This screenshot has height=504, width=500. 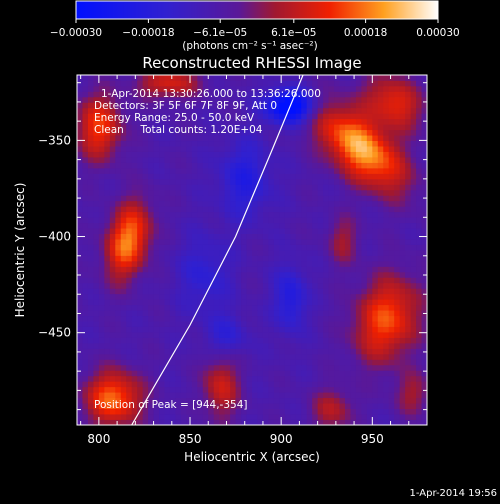 I want to click on colorbar-tick-label: 0.00018, so click(x=365, y=33).